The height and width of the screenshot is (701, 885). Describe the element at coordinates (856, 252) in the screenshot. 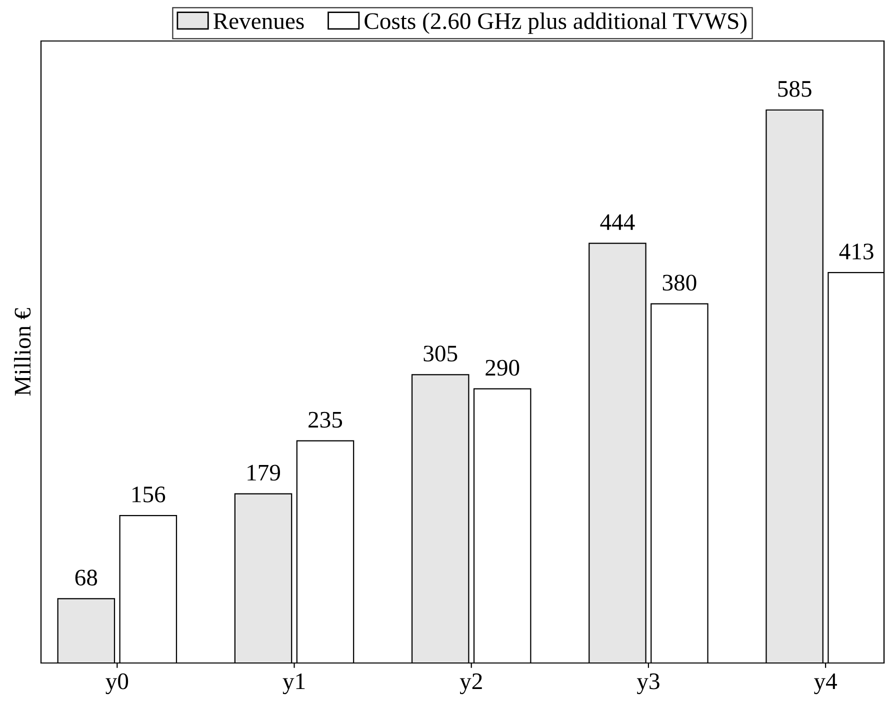

I see `data-label: 413` at that location.